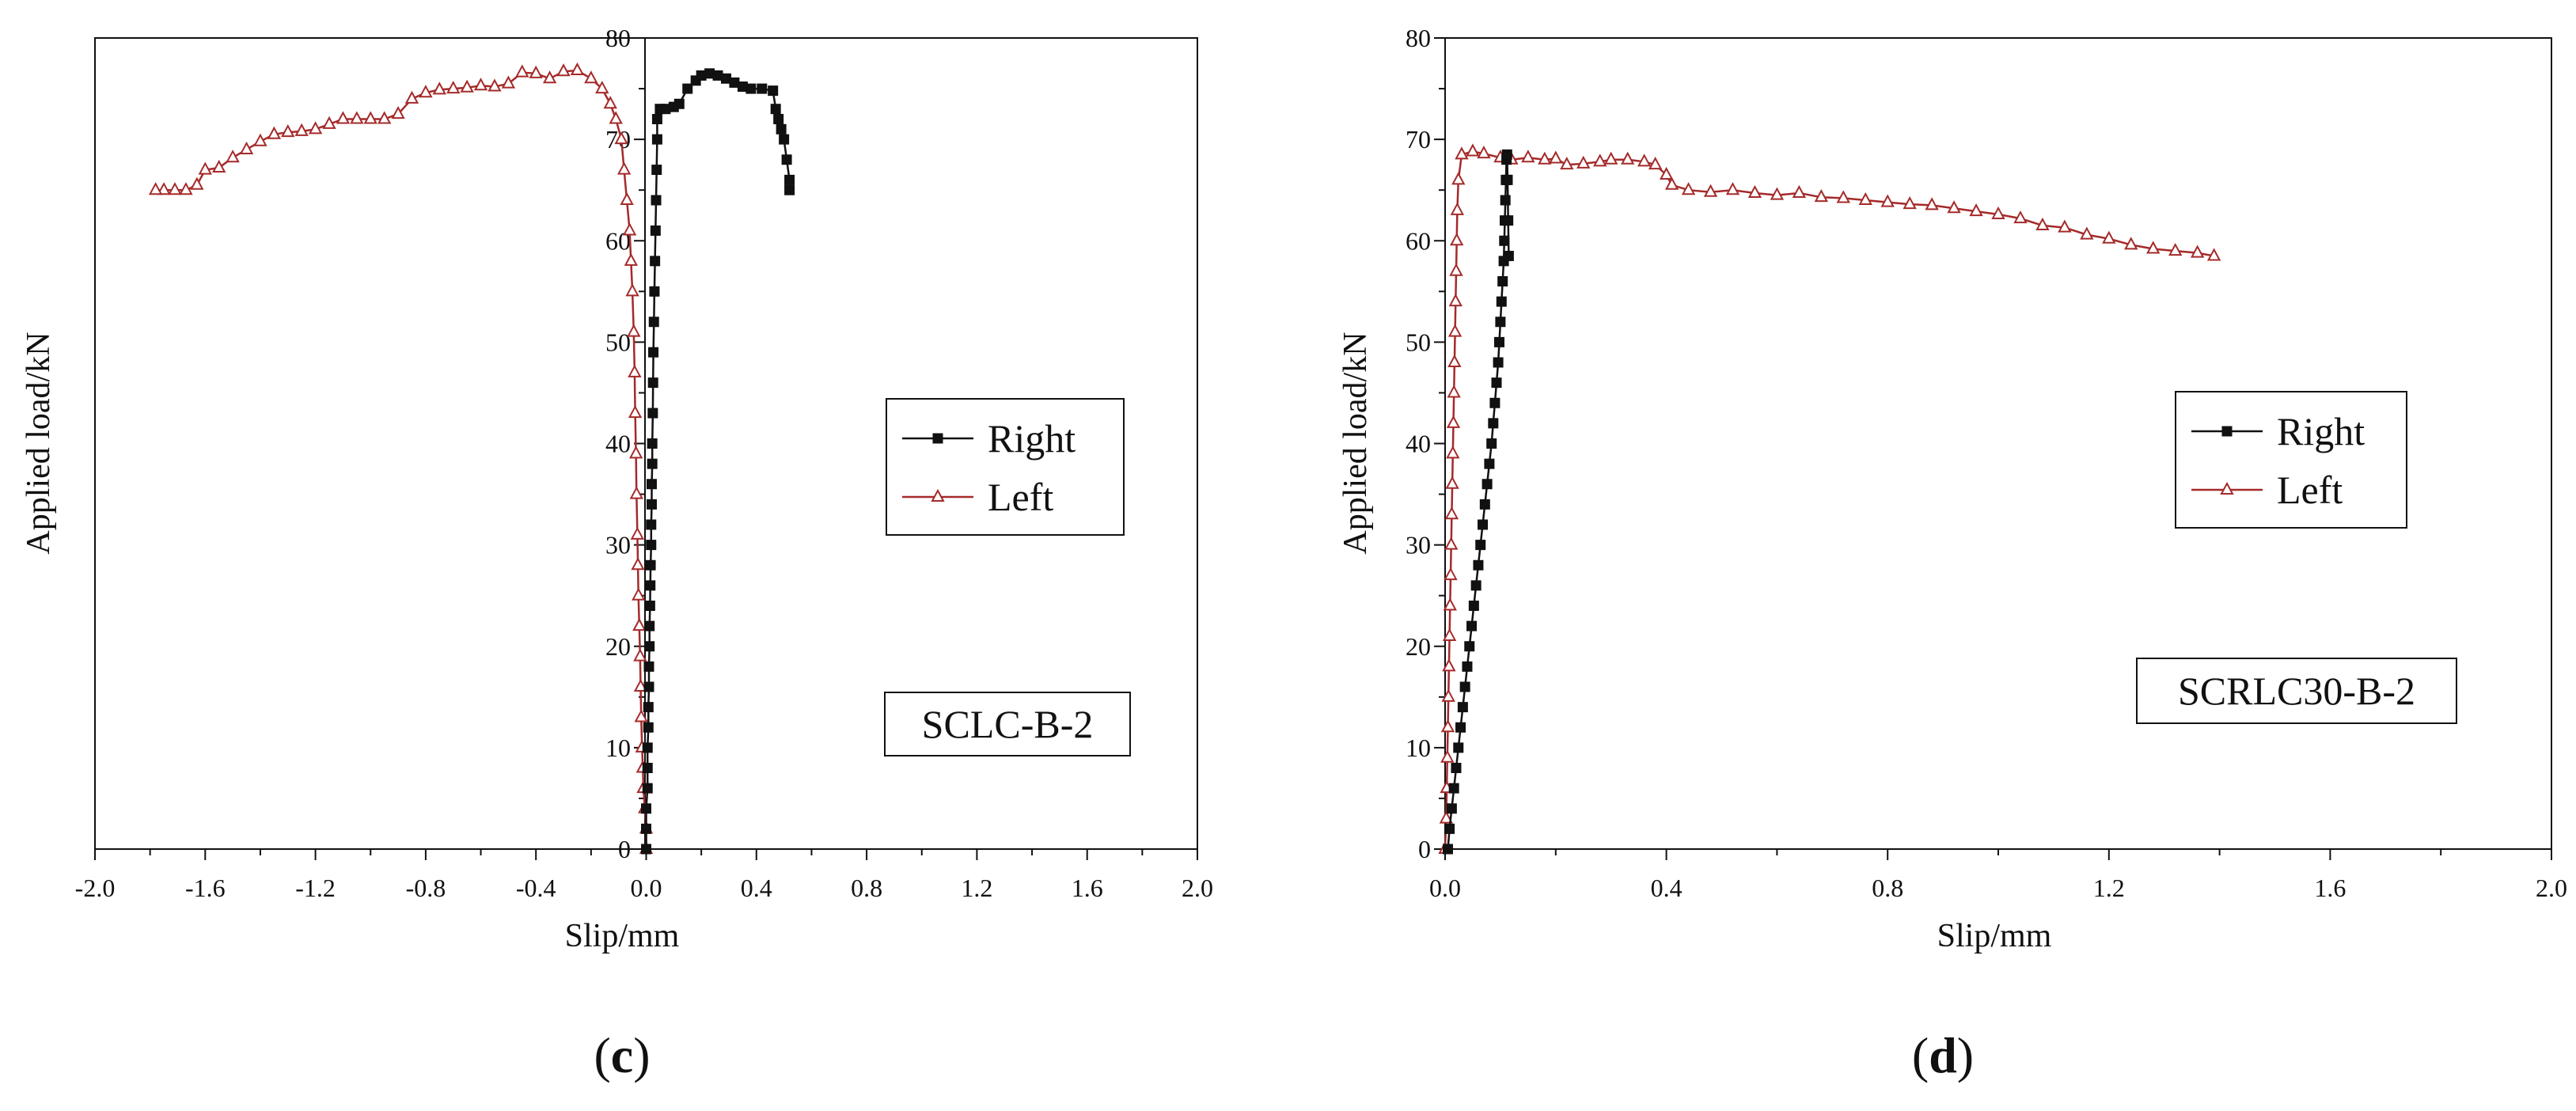 This screenshot has width=2576, height=1111. I want to click on specimen-label: SCLC-B-2, so click(1008, 724).